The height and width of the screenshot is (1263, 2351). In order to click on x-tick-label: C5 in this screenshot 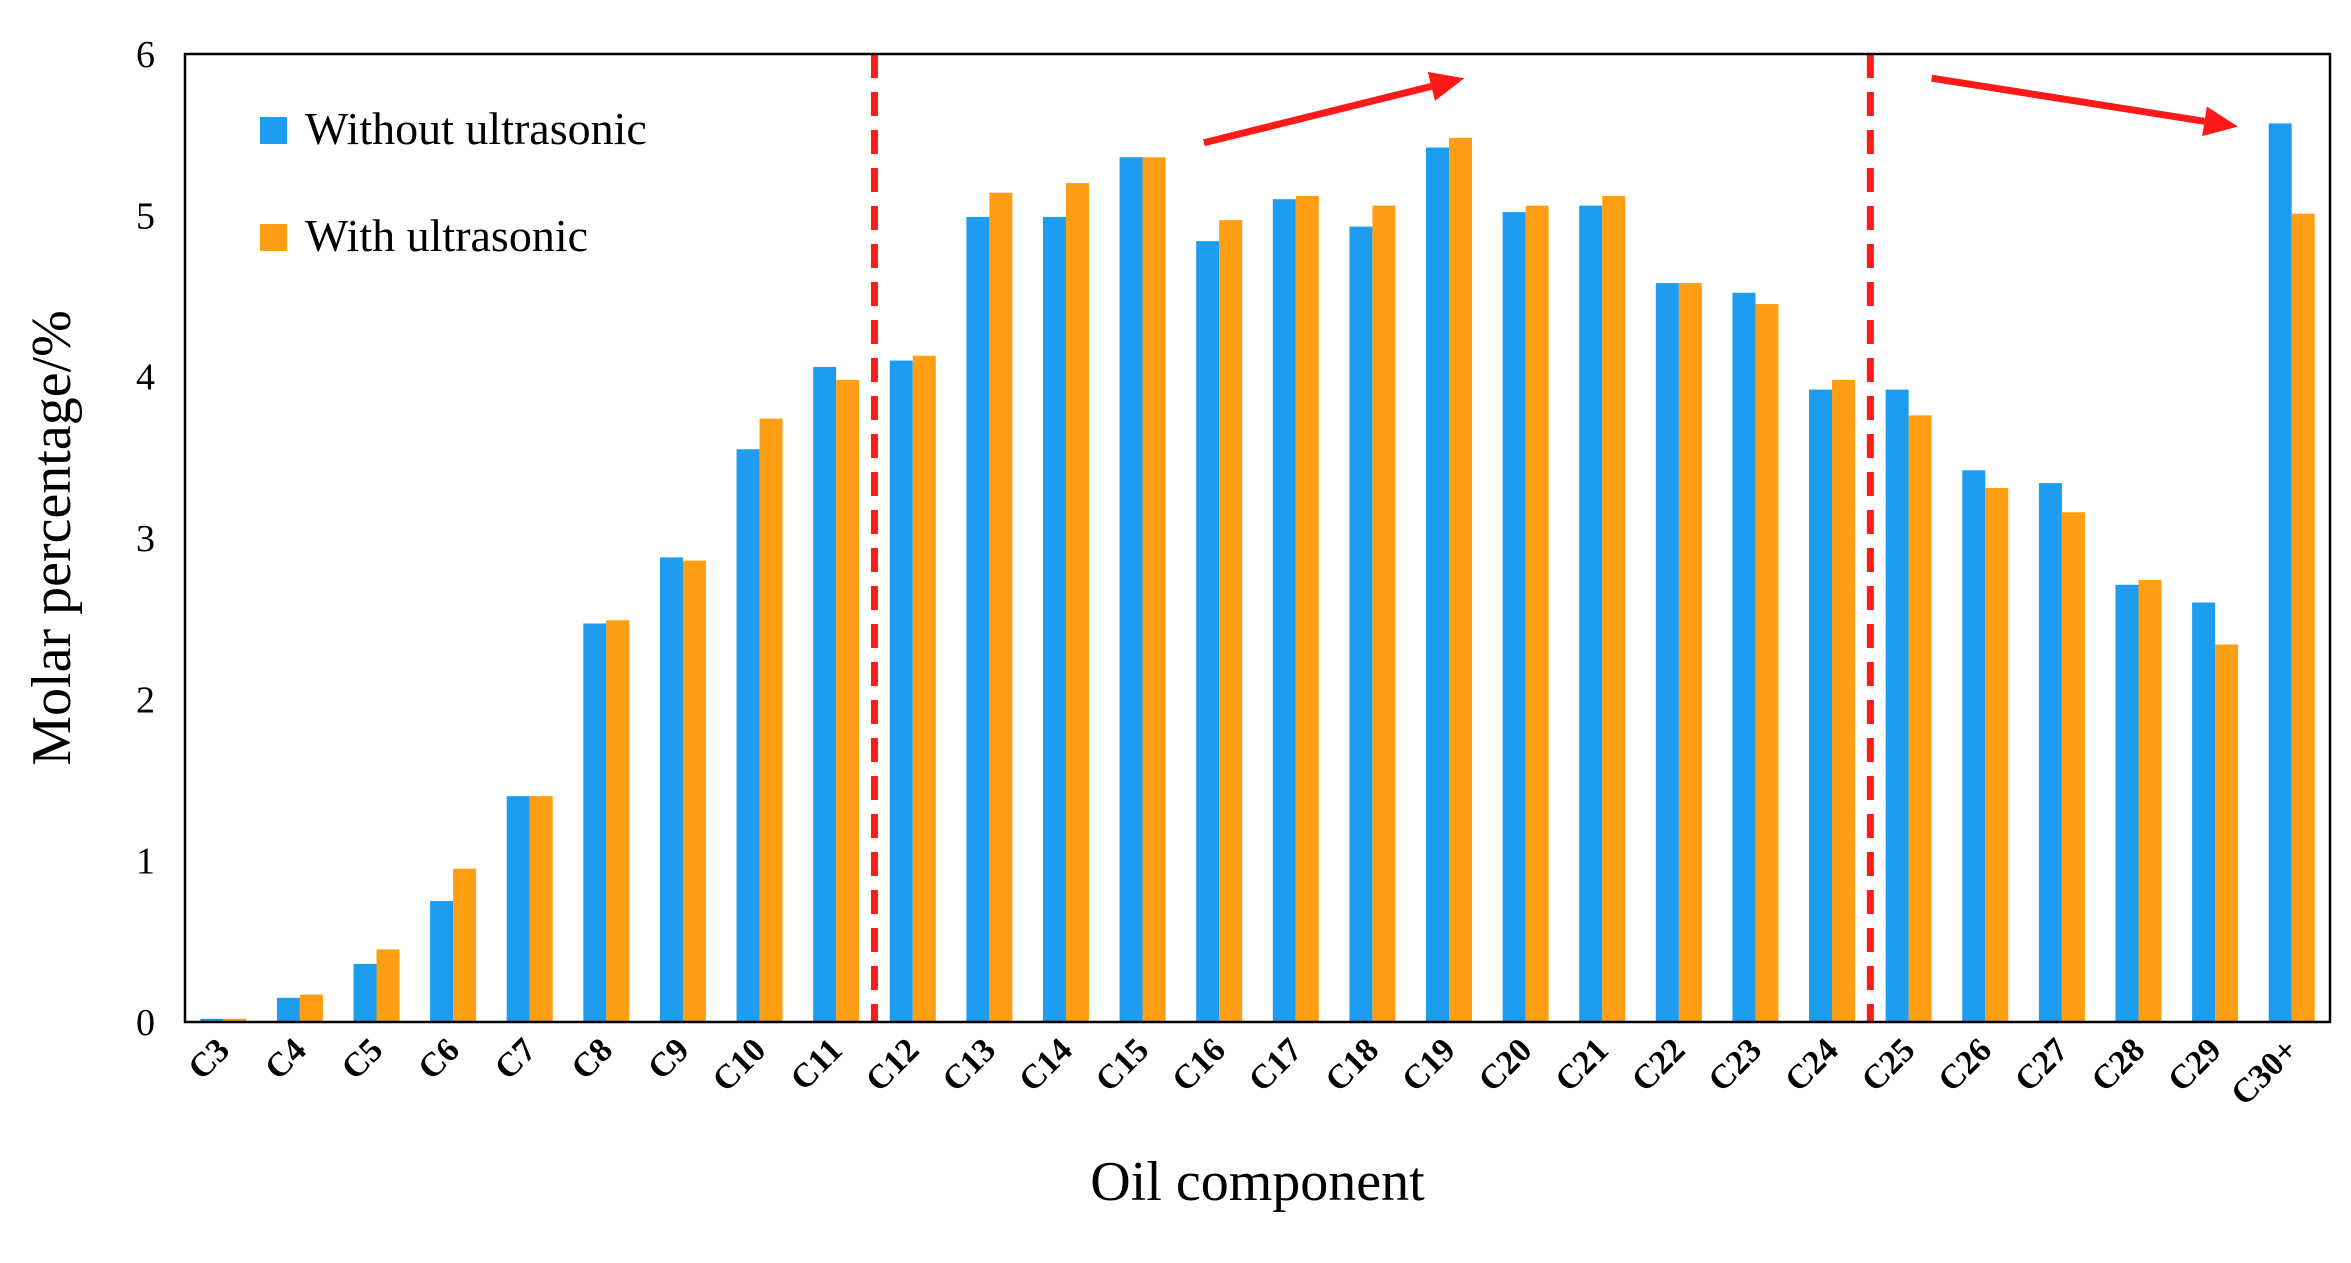, I will do `click(363, 1059)`.